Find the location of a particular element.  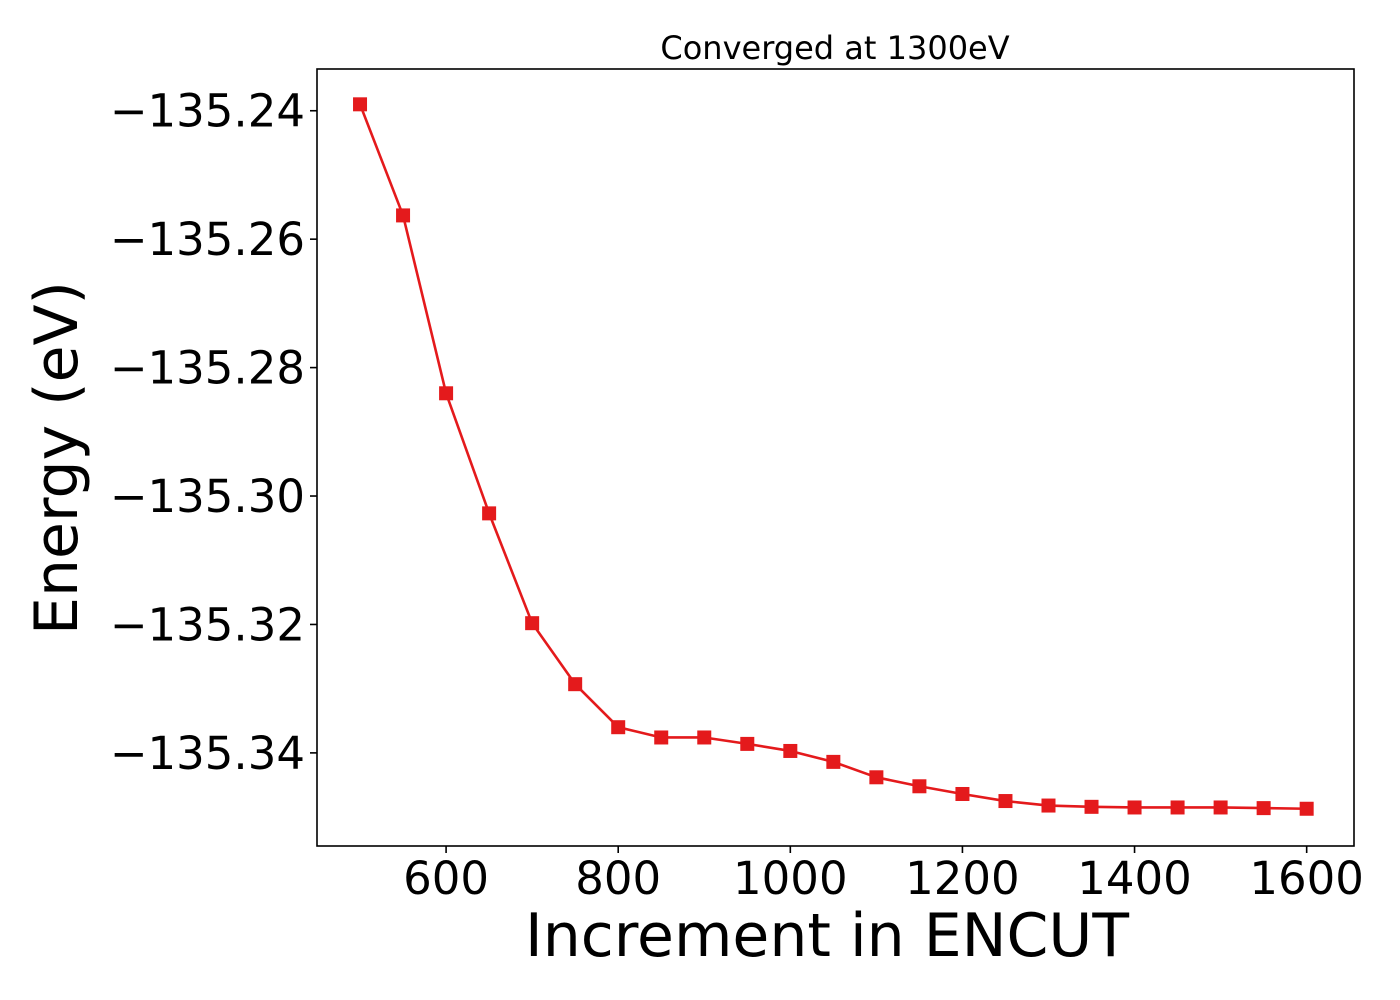

x-tick-label: 1000 is located at coordinates (790, 878).